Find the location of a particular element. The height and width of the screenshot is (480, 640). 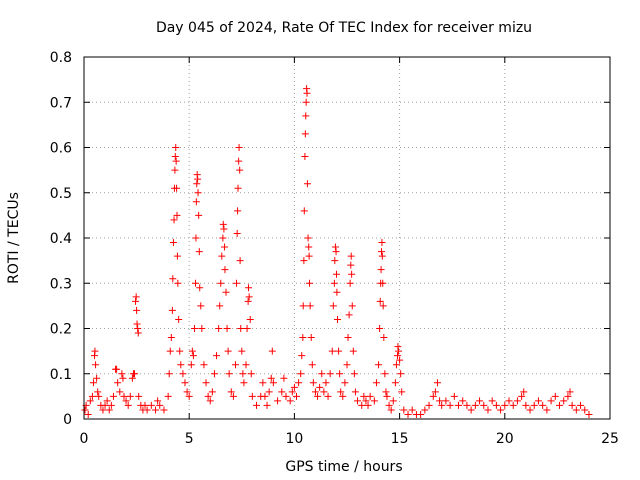

y-tick-label: 0 is located at coordinates (67, 420).